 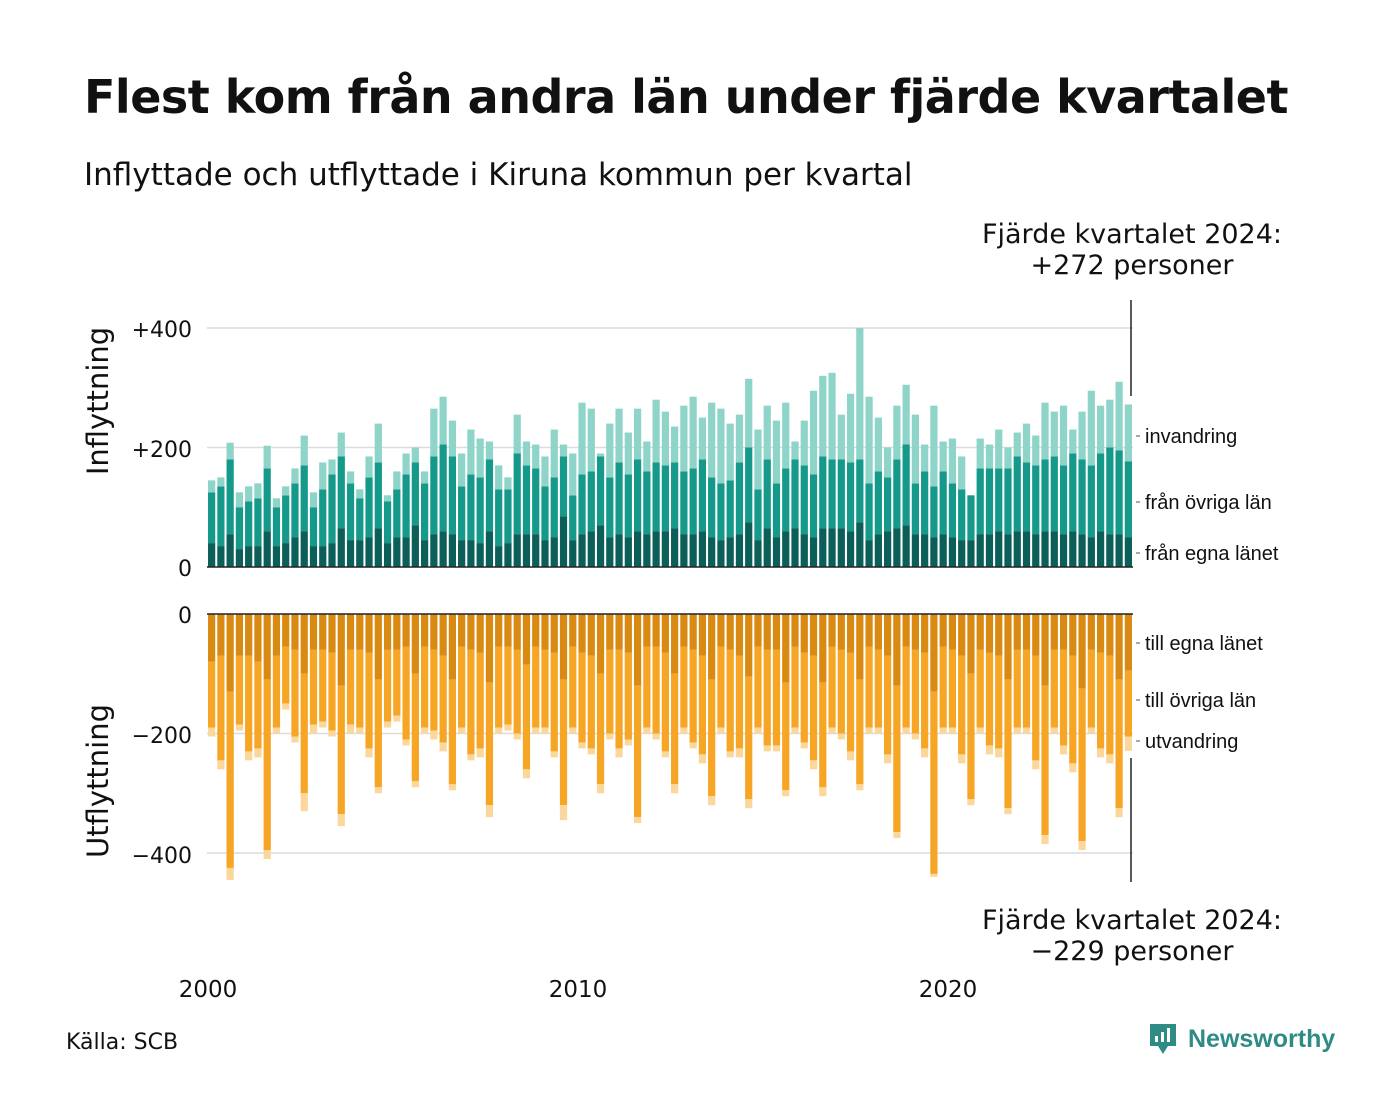 I want to click on legend-fran-ovriga-lan: från övriga län, so click(x=1208, y=503).